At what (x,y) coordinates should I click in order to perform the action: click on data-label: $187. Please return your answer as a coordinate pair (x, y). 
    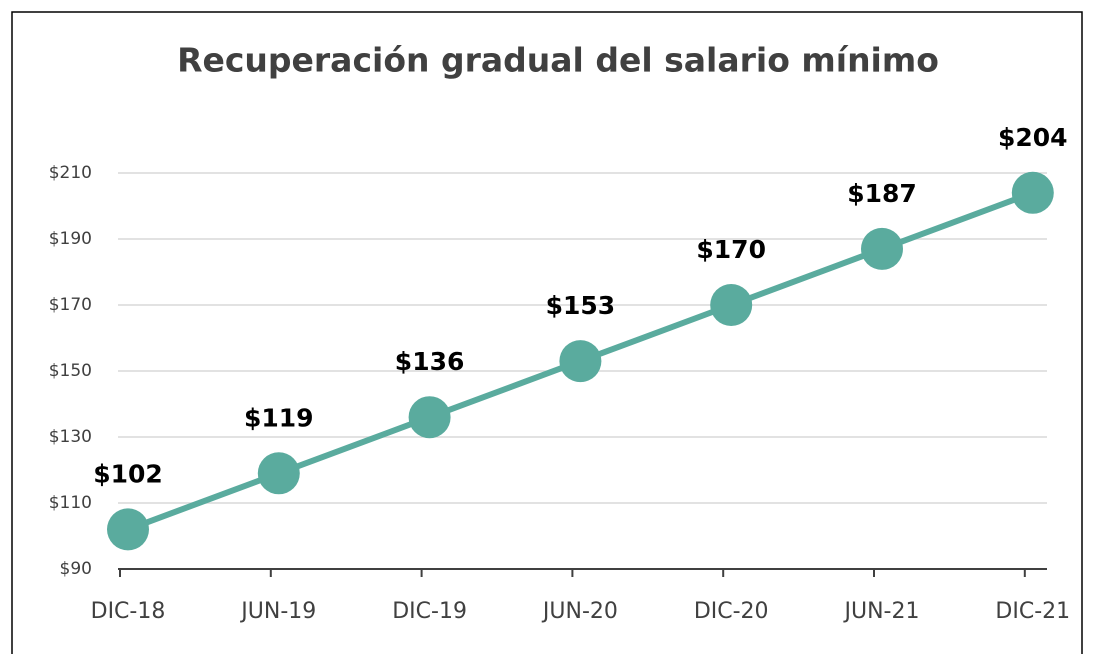
    Looking at the image, I should click on (882, 193).